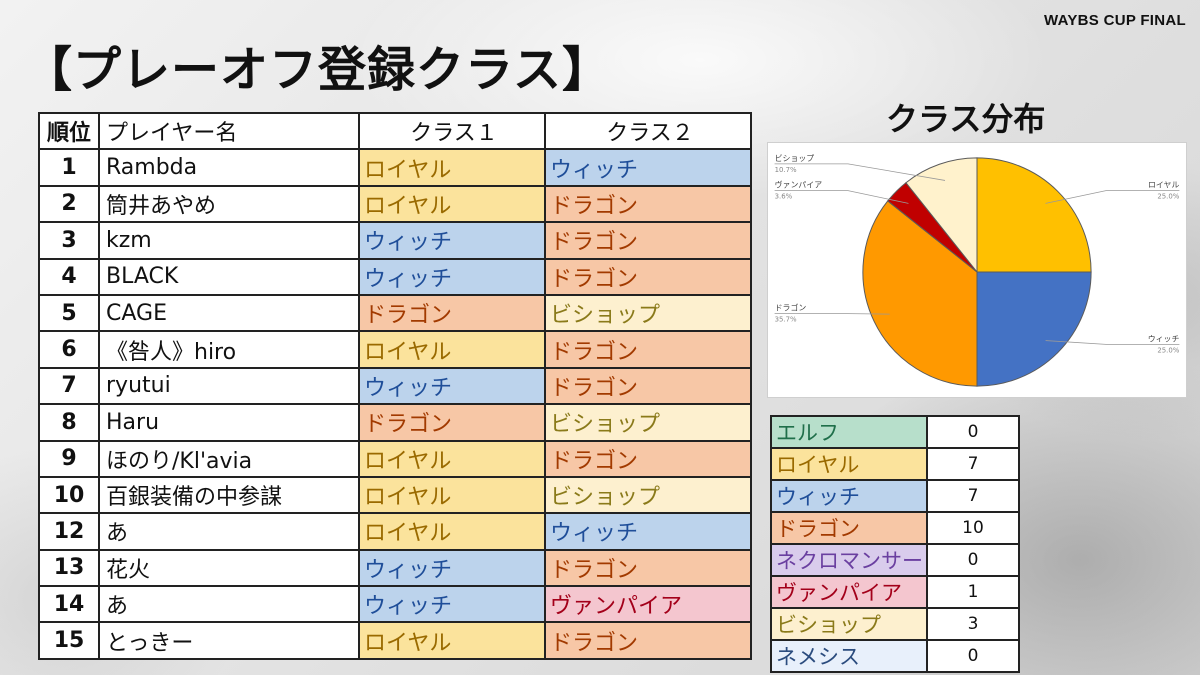  What do you see at coordinates (229, 640) in the screenshot?
I see `player-name-cell: とっきー` at bounding box center [229, 640].